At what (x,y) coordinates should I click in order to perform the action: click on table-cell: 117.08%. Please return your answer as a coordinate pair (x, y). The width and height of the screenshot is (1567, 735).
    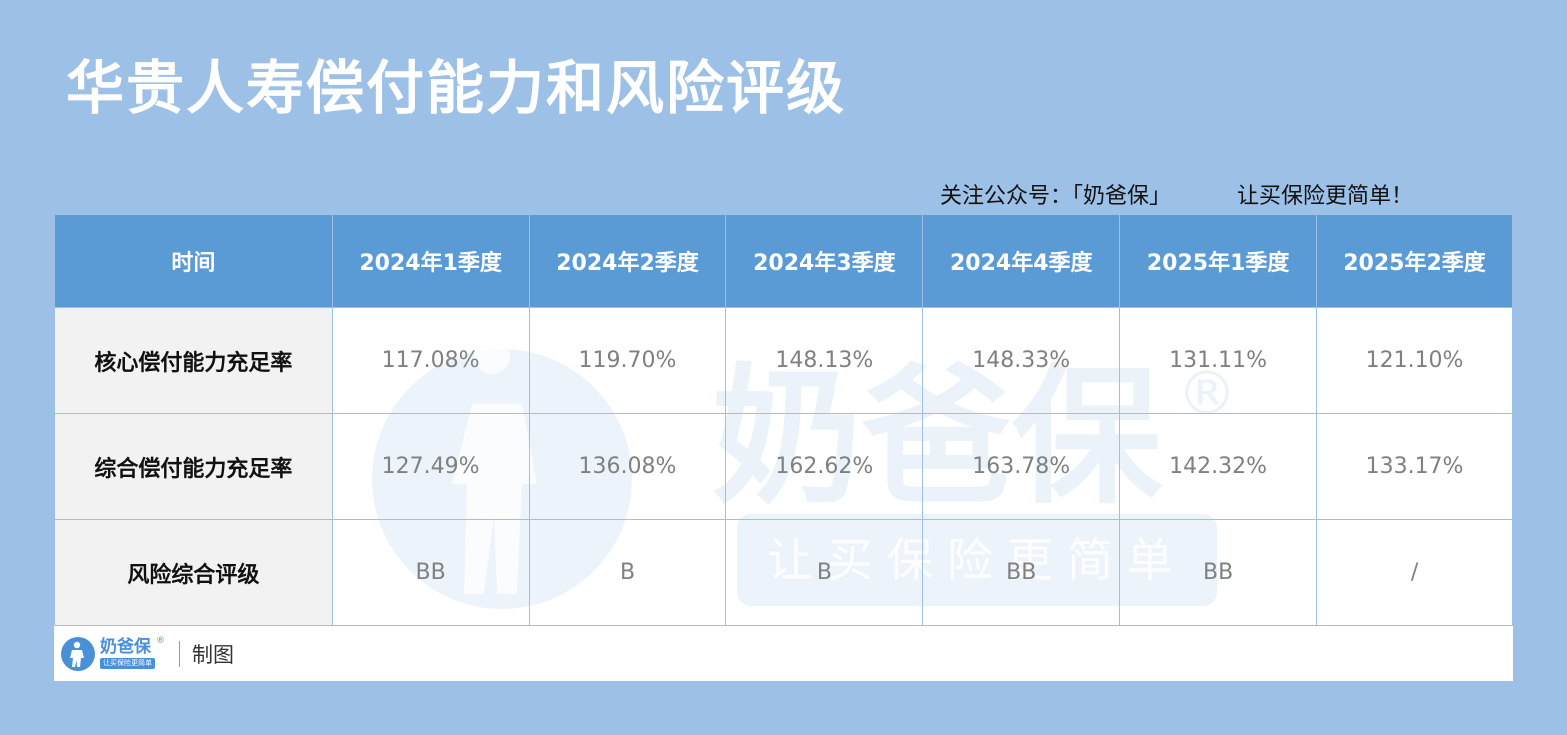
    Looking at the image, I should click on (430, 360).